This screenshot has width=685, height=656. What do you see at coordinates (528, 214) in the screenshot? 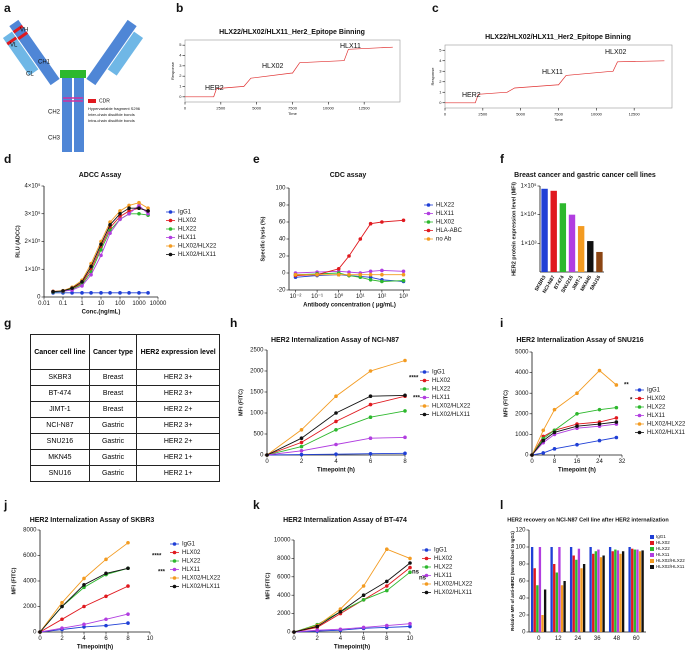
I see `y-tick-label: 1×10⁴` at bounding box center [528, 214].